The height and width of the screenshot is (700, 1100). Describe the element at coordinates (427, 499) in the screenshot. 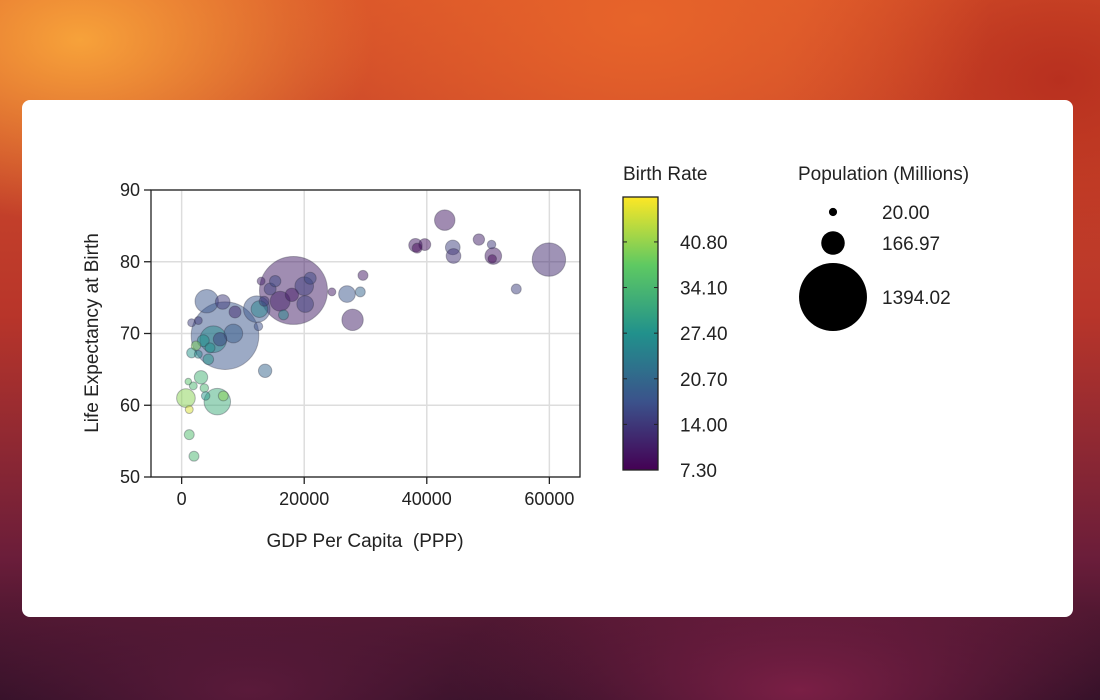

I see `x-tick-label: 40000` at that location.